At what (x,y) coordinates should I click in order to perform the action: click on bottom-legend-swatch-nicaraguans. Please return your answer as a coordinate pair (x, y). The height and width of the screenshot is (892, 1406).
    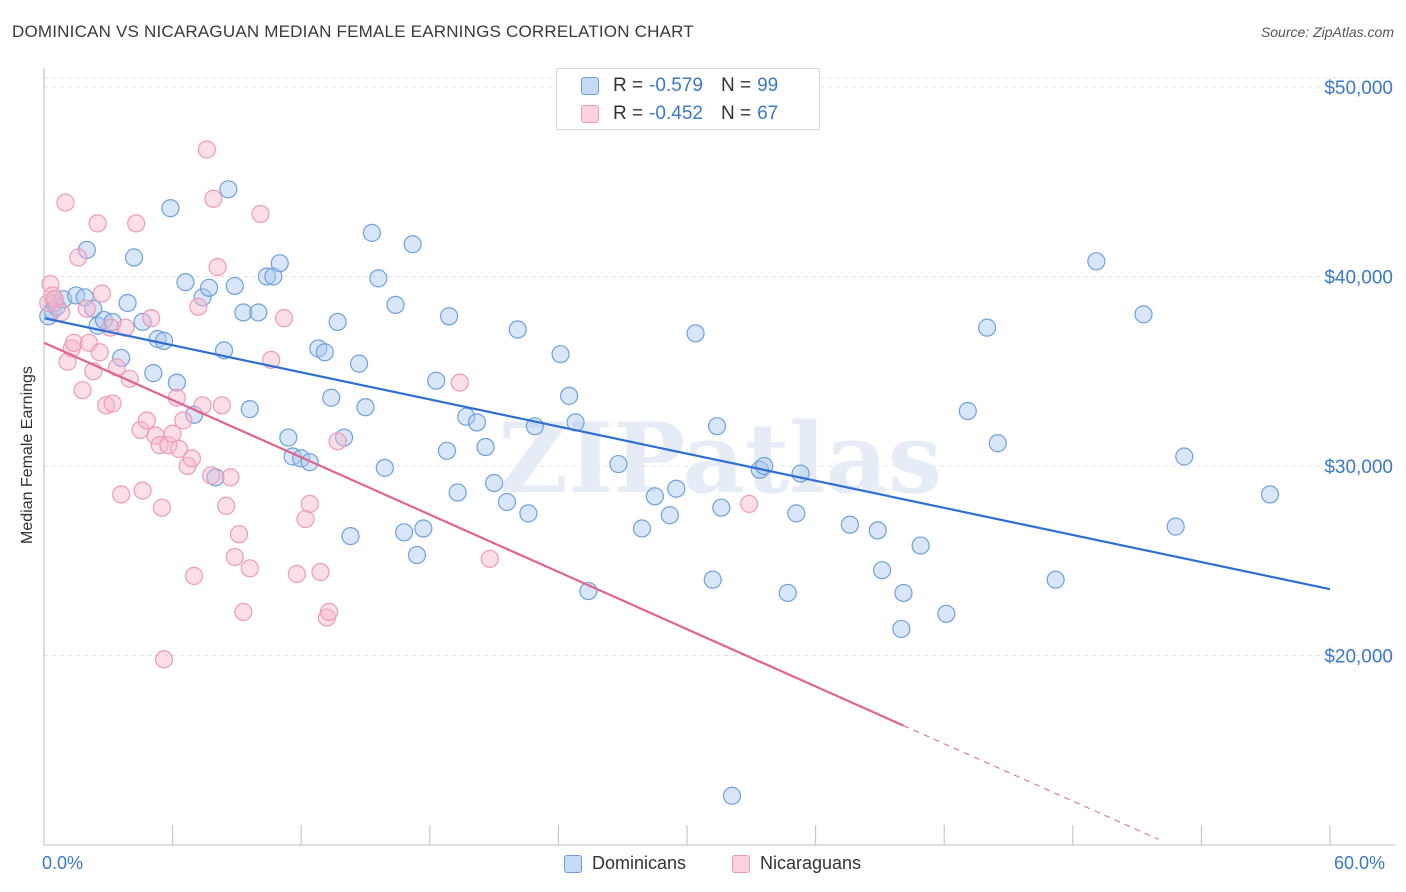
    Looking at the image, I should click on (741, 863).